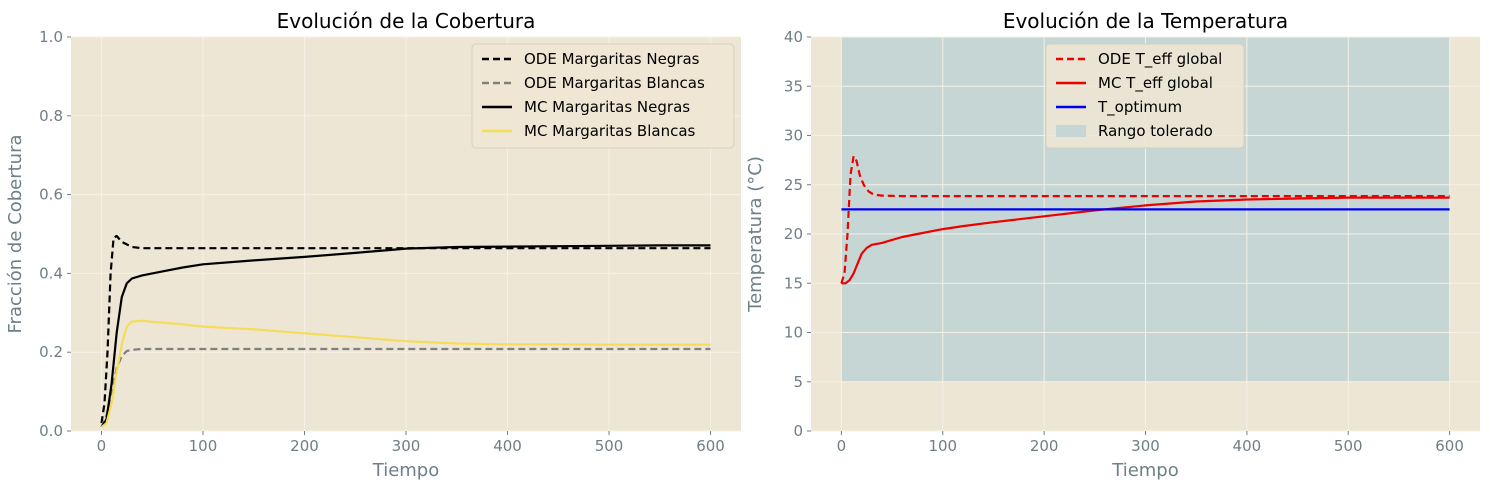  What do you see at coordinates (793, 86) in the screenshot?
I see `y-tick-label: 35` at bounding box center [793, 86].